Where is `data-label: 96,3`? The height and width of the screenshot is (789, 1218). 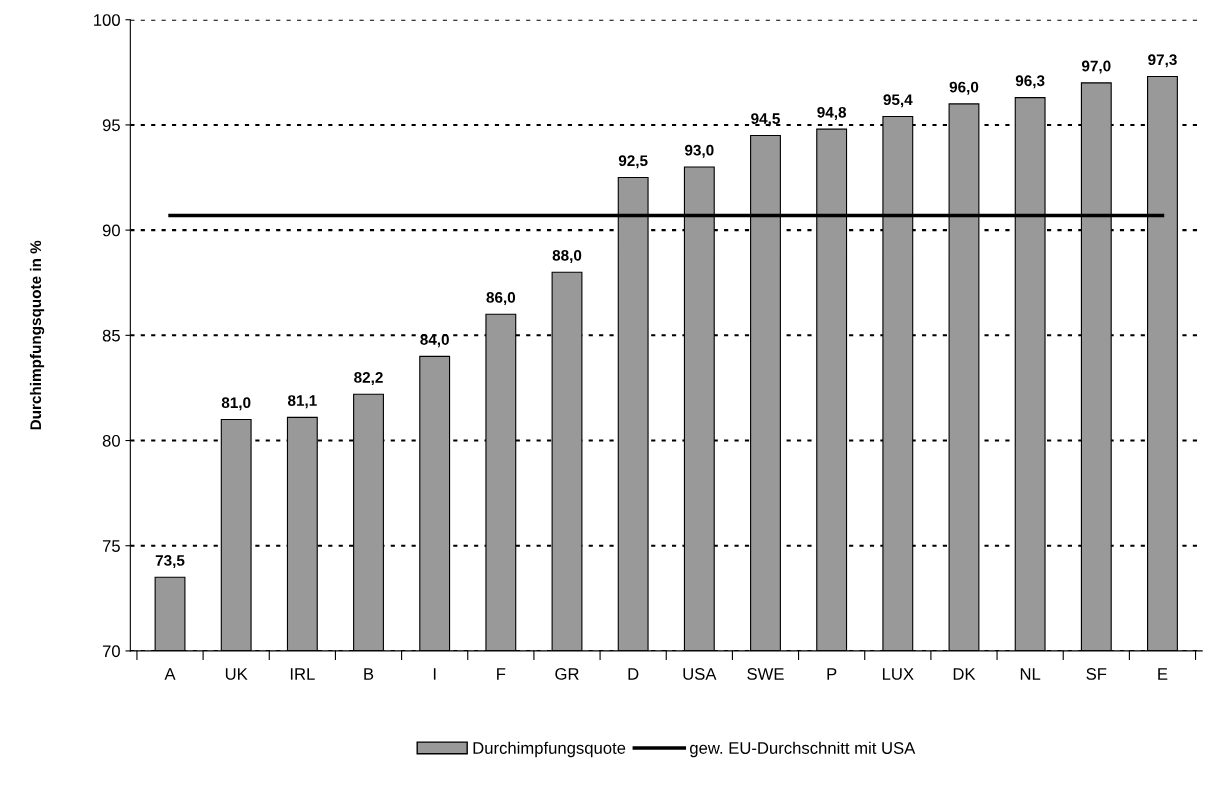 data-label: 96,3 is located at coordinates (1030, 82).